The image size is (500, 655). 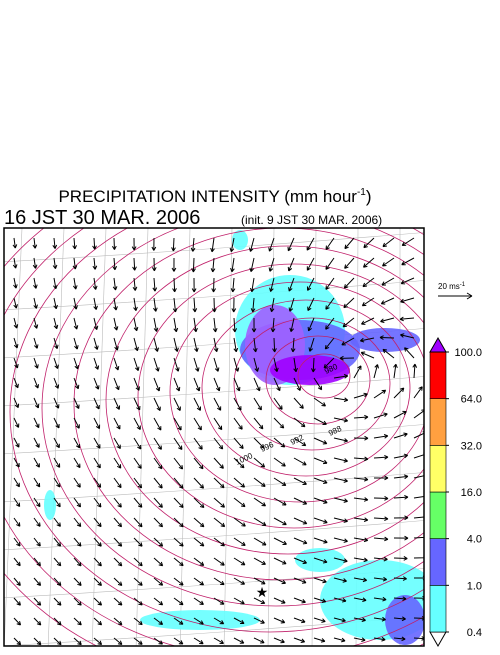 I want to click on title-exponent: -1, so click(x=361, y=192).